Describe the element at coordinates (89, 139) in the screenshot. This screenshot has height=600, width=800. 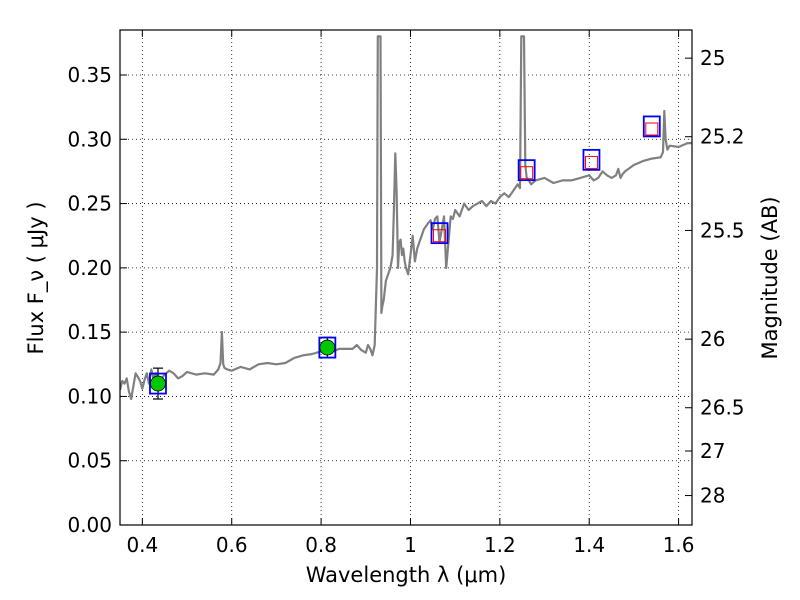
I see `y-tick-label: 0.30` at that location.